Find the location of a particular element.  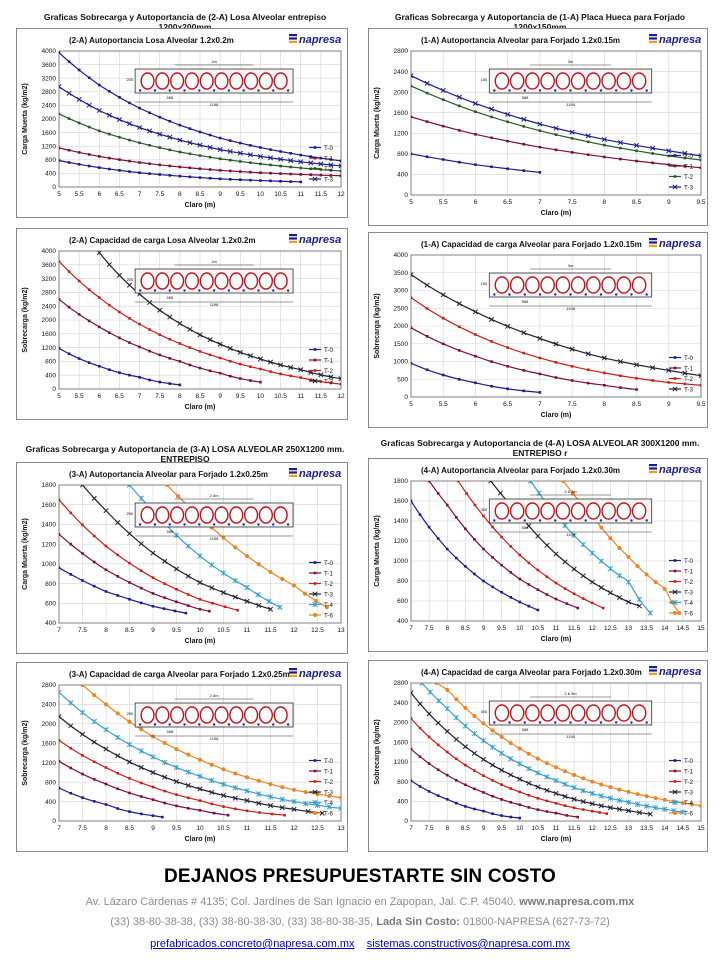

x-tick-label: 8.5 is located at coordinates (636, 404).